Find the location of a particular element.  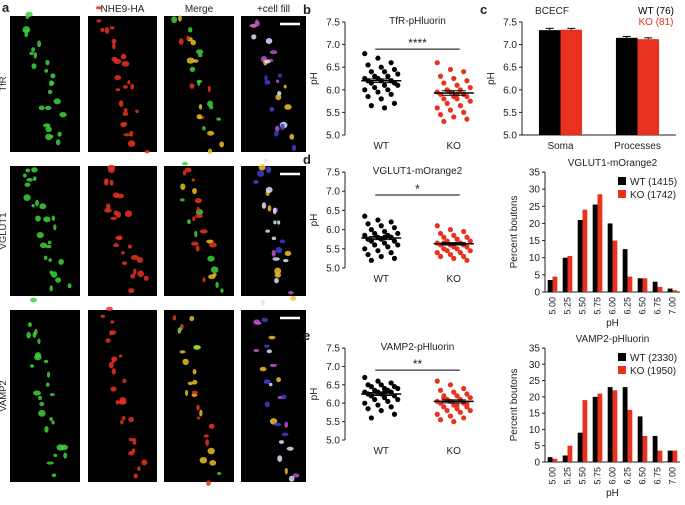

x-tick-label: WT is located at coordinates (381, 146).